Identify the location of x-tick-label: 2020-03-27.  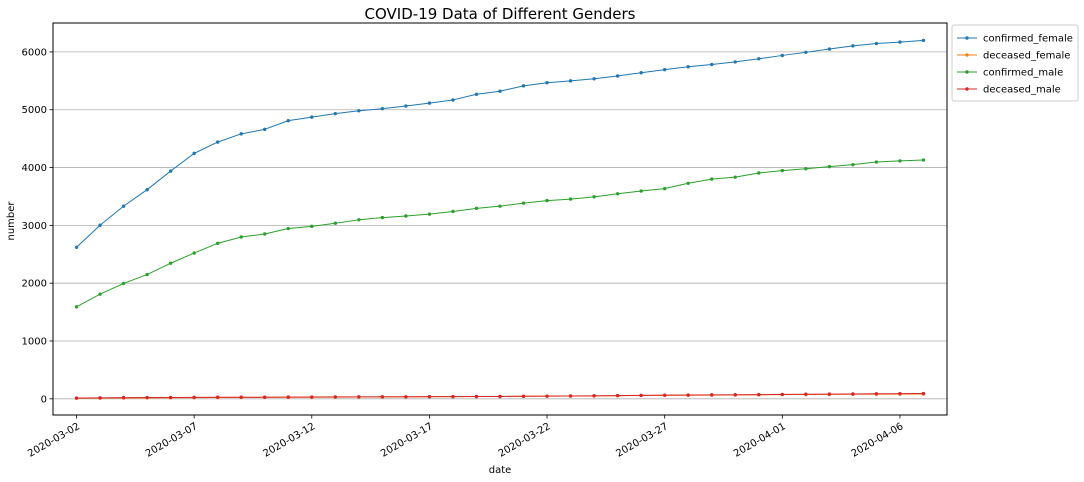
(642, 440).